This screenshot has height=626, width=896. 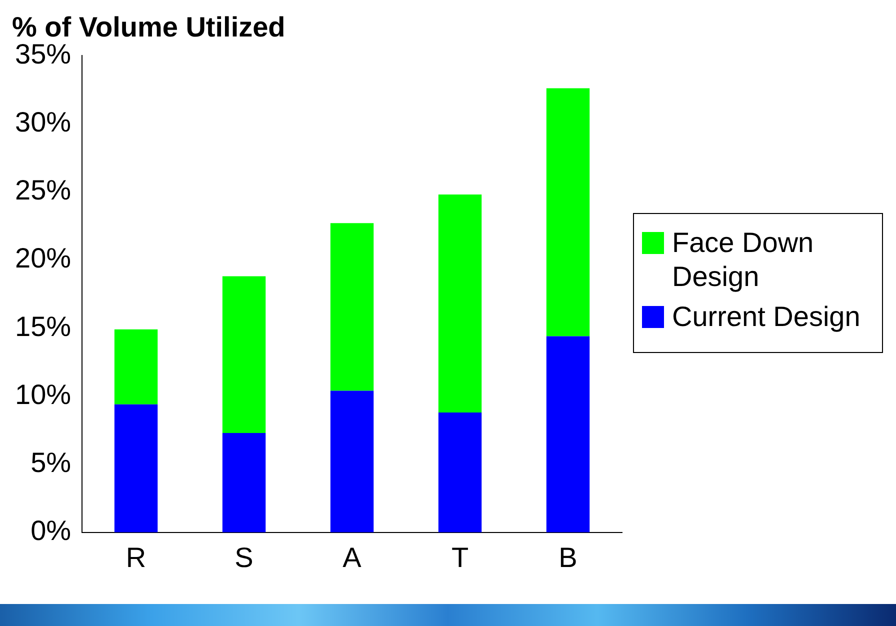 I want to click on y-tick-label: 0%, so click(x=51, y=530).